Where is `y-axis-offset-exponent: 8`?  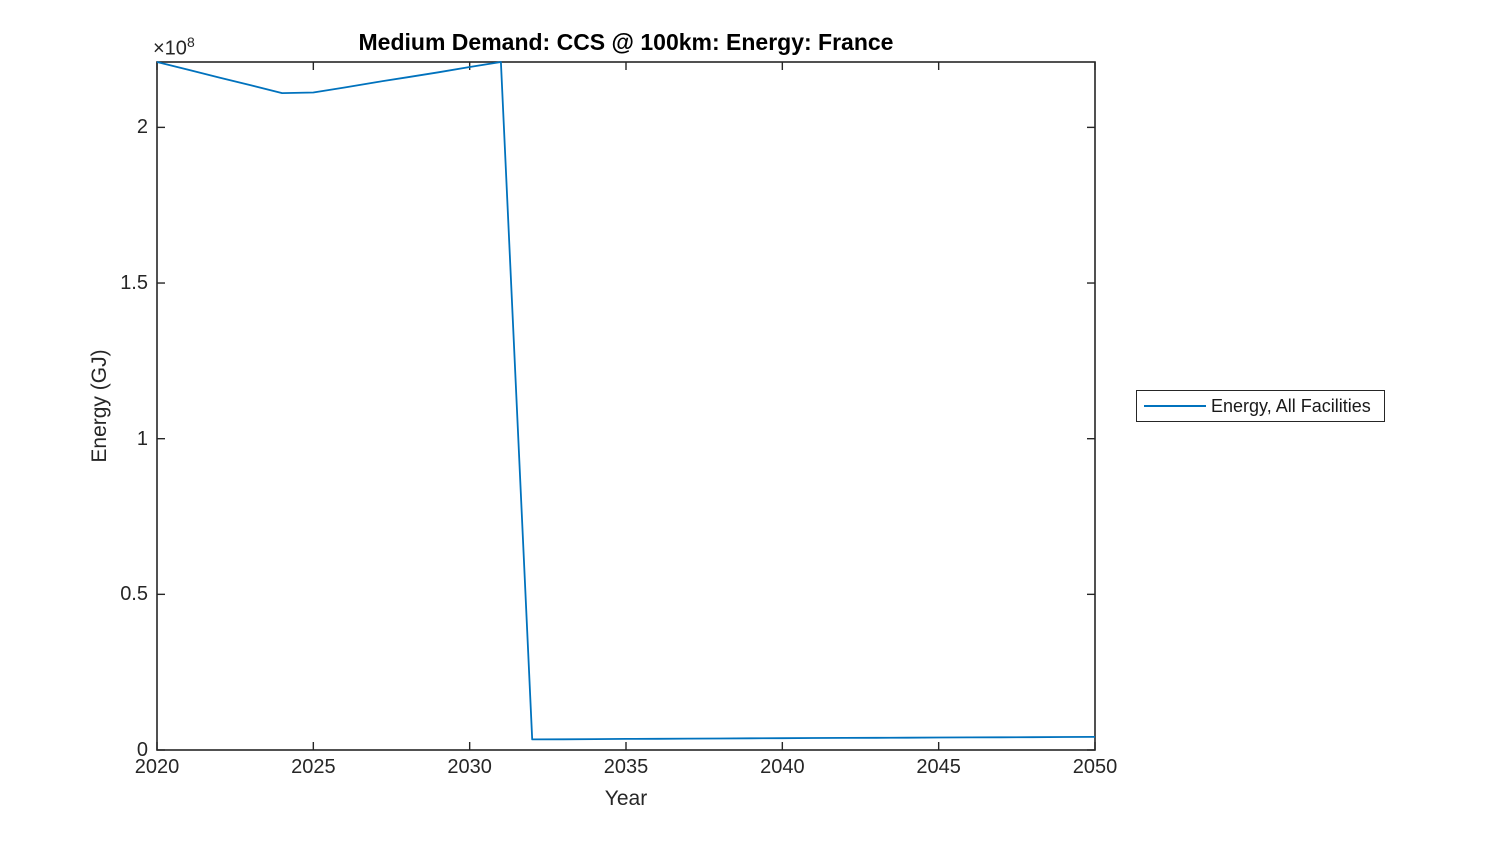 y-axis-offset-exponent: 8 is located at coordinates (190, 42).